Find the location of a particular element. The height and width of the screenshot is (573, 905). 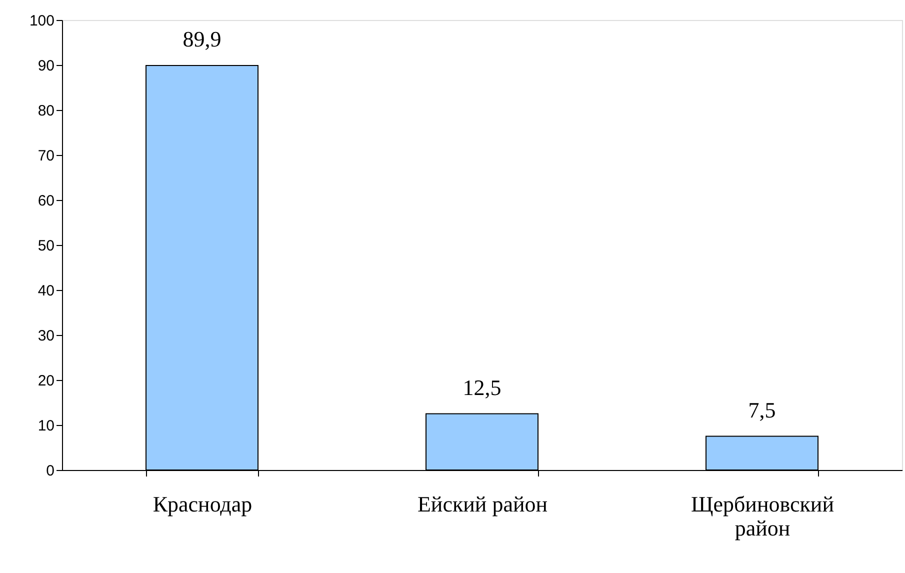

y-tick-label: 90 is located at coordinates (46, 66).